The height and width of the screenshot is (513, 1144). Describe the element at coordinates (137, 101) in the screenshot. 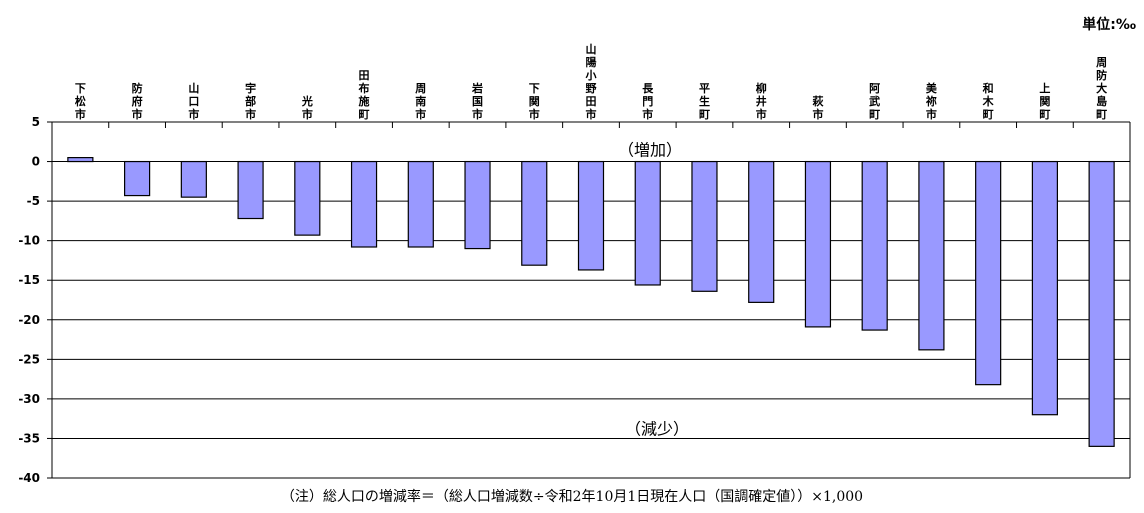

I see `x-category-label: 防府市` at that location.